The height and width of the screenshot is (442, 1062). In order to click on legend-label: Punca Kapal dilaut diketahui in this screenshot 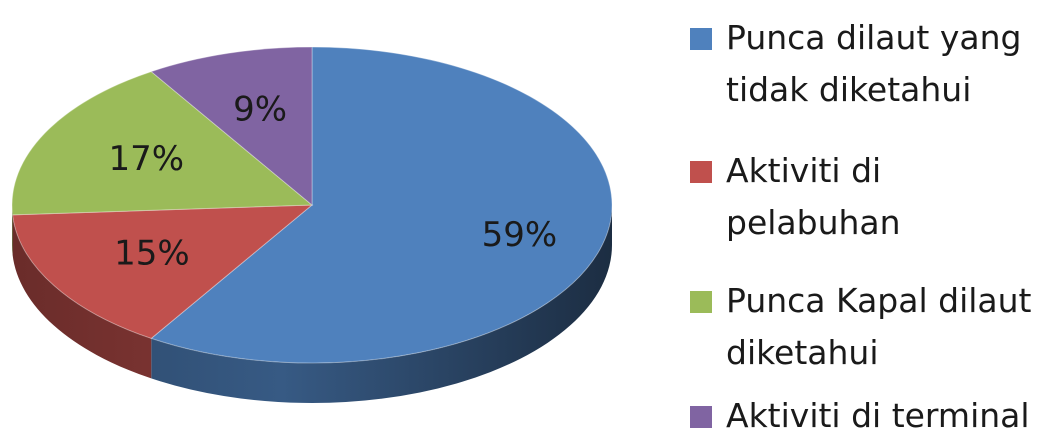, I will do `click(879, 326)`.